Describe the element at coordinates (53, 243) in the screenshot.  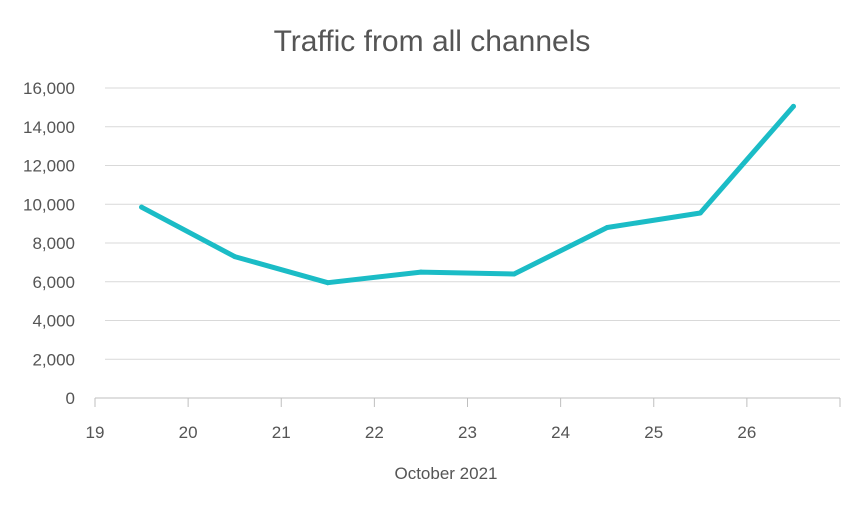
I see `y-tick-label: 8,000` at that location.